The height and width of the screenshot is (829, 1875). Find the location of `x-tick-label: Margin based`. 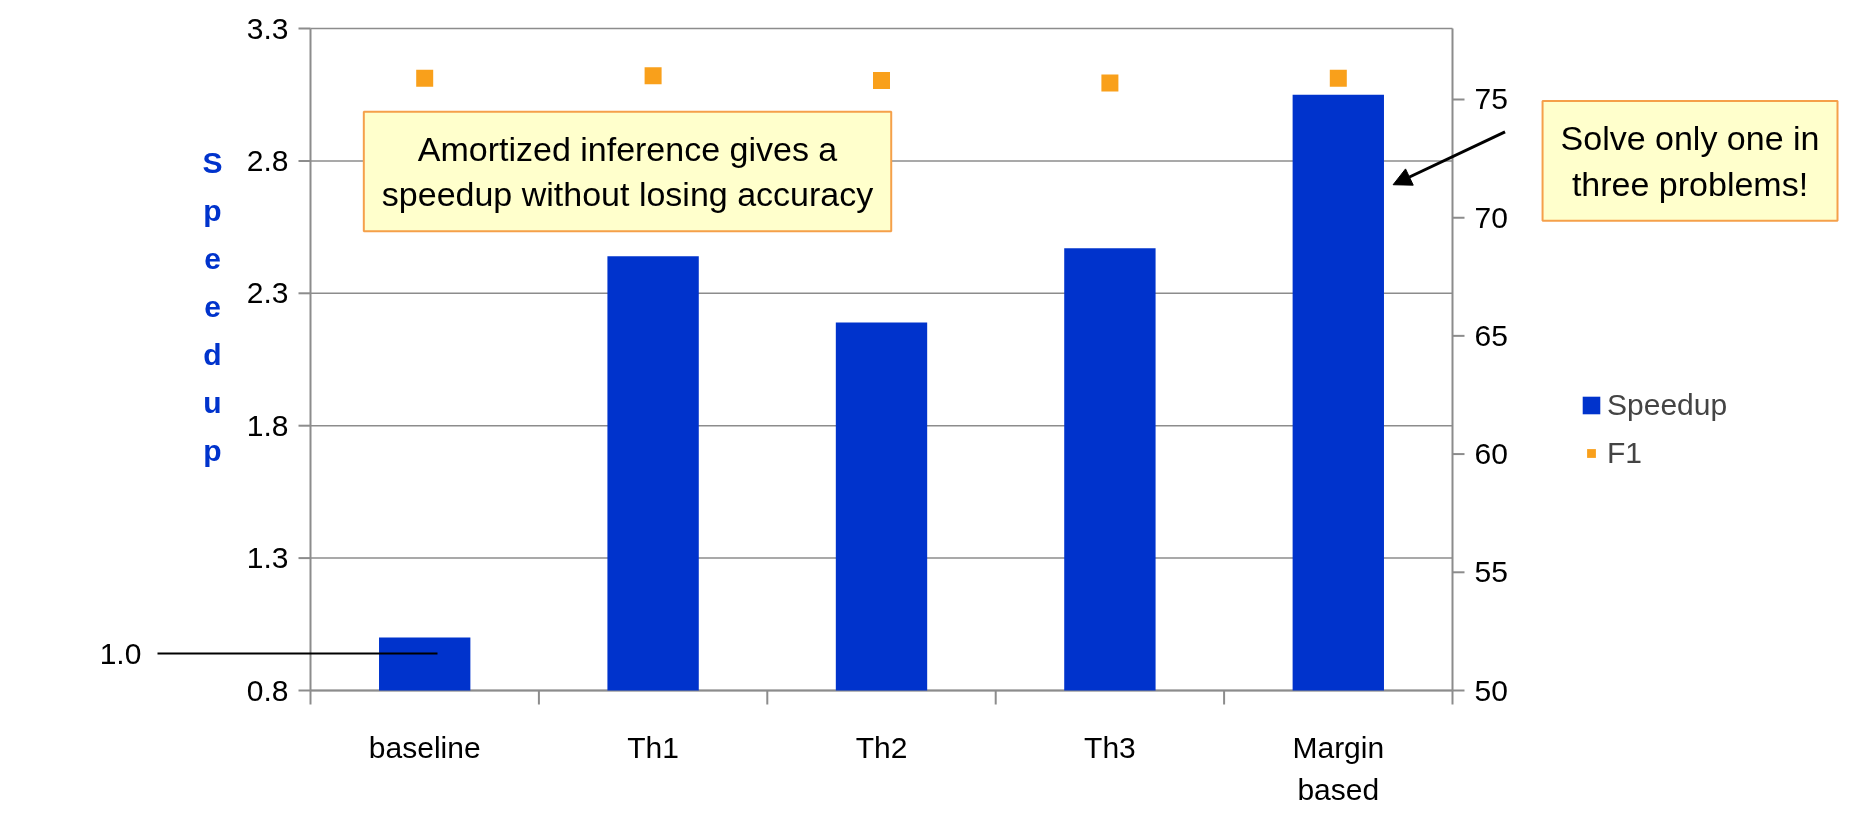

x-tick-label: Margin based is located at coordinates (1338, 768).